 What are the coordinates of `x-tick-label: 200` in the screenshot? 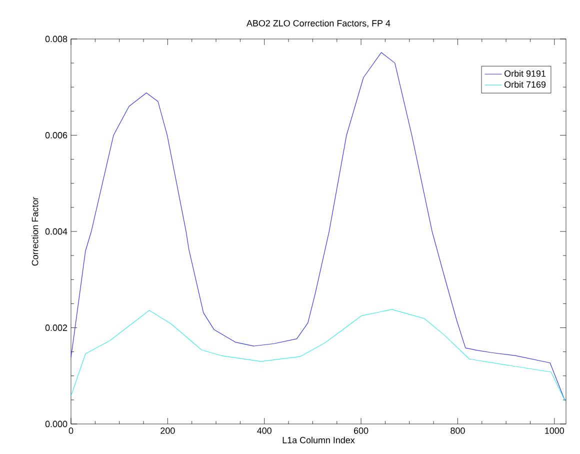 It's located at (167, 431).